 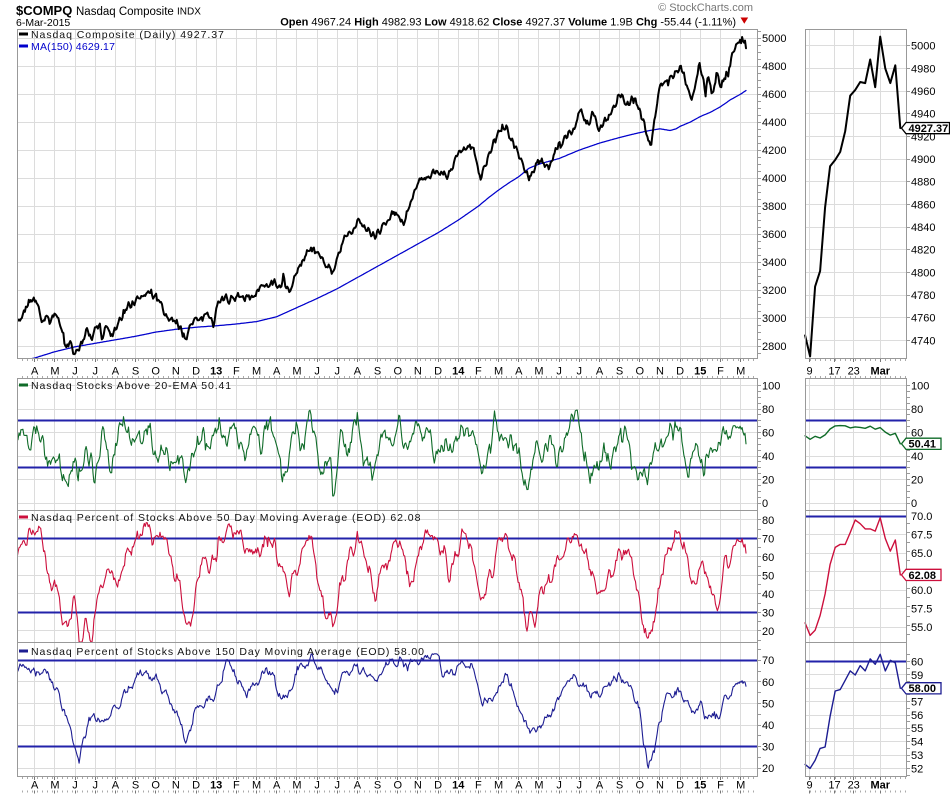 What do you see at coordinates (921, 591) in the screenshot?
I see `svg-text: 60.0` at bounding box center [921, 591].